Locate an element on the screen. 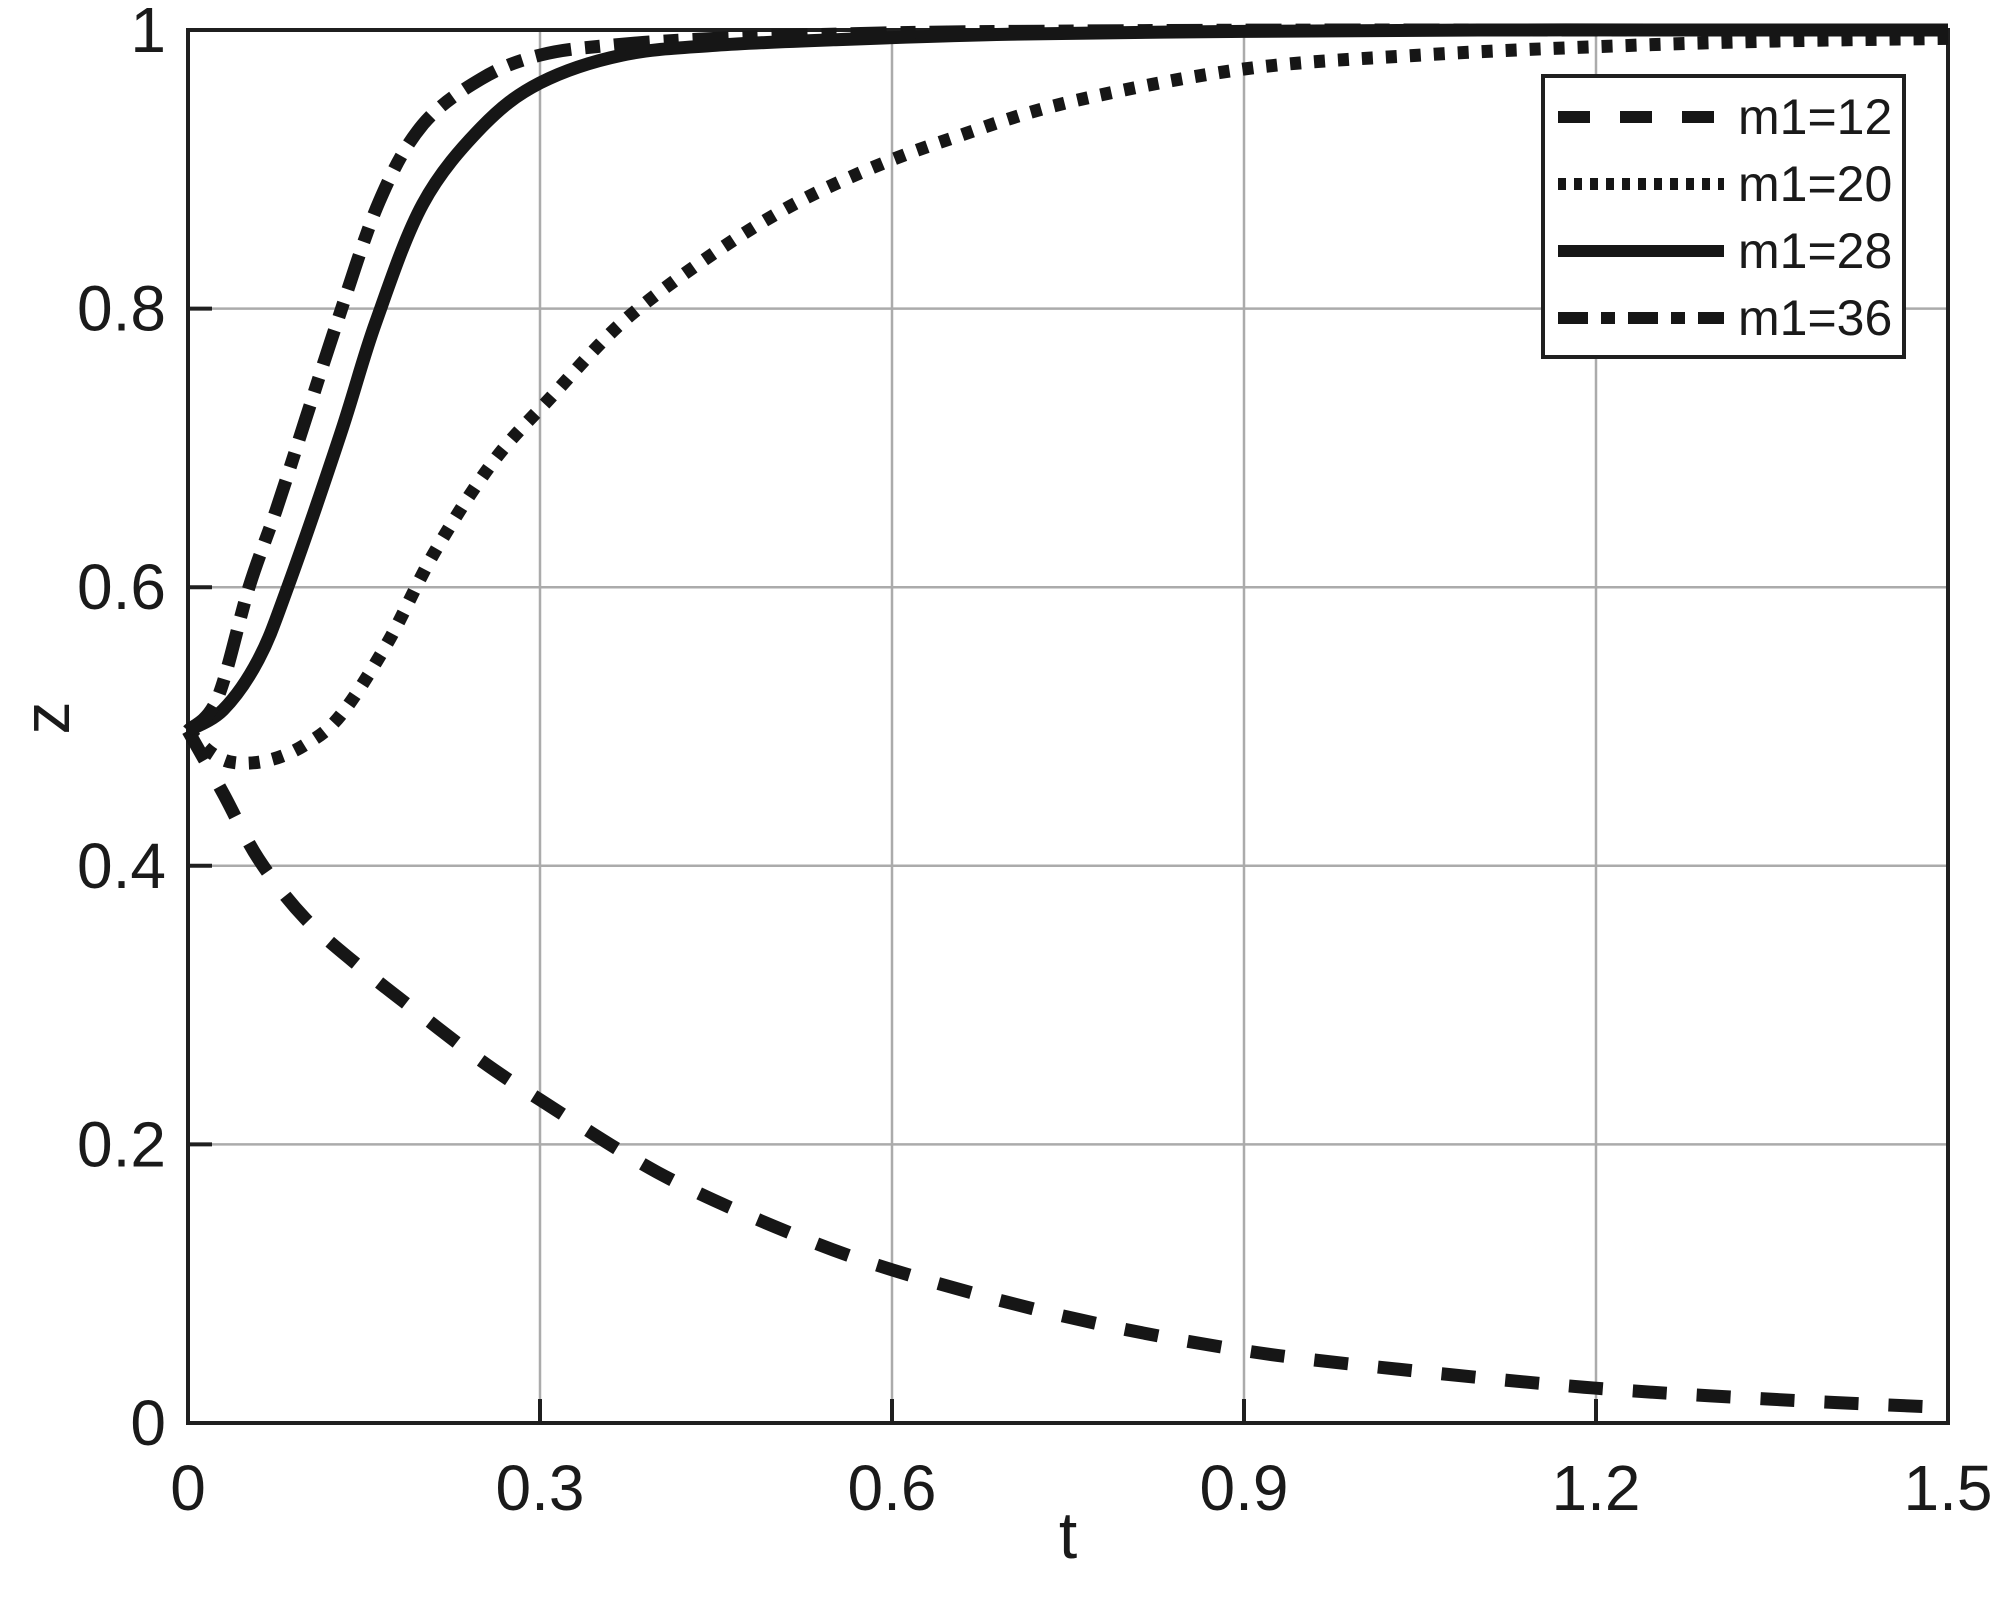  x-tick-label: 0 is located at coordinates (188, 1488).